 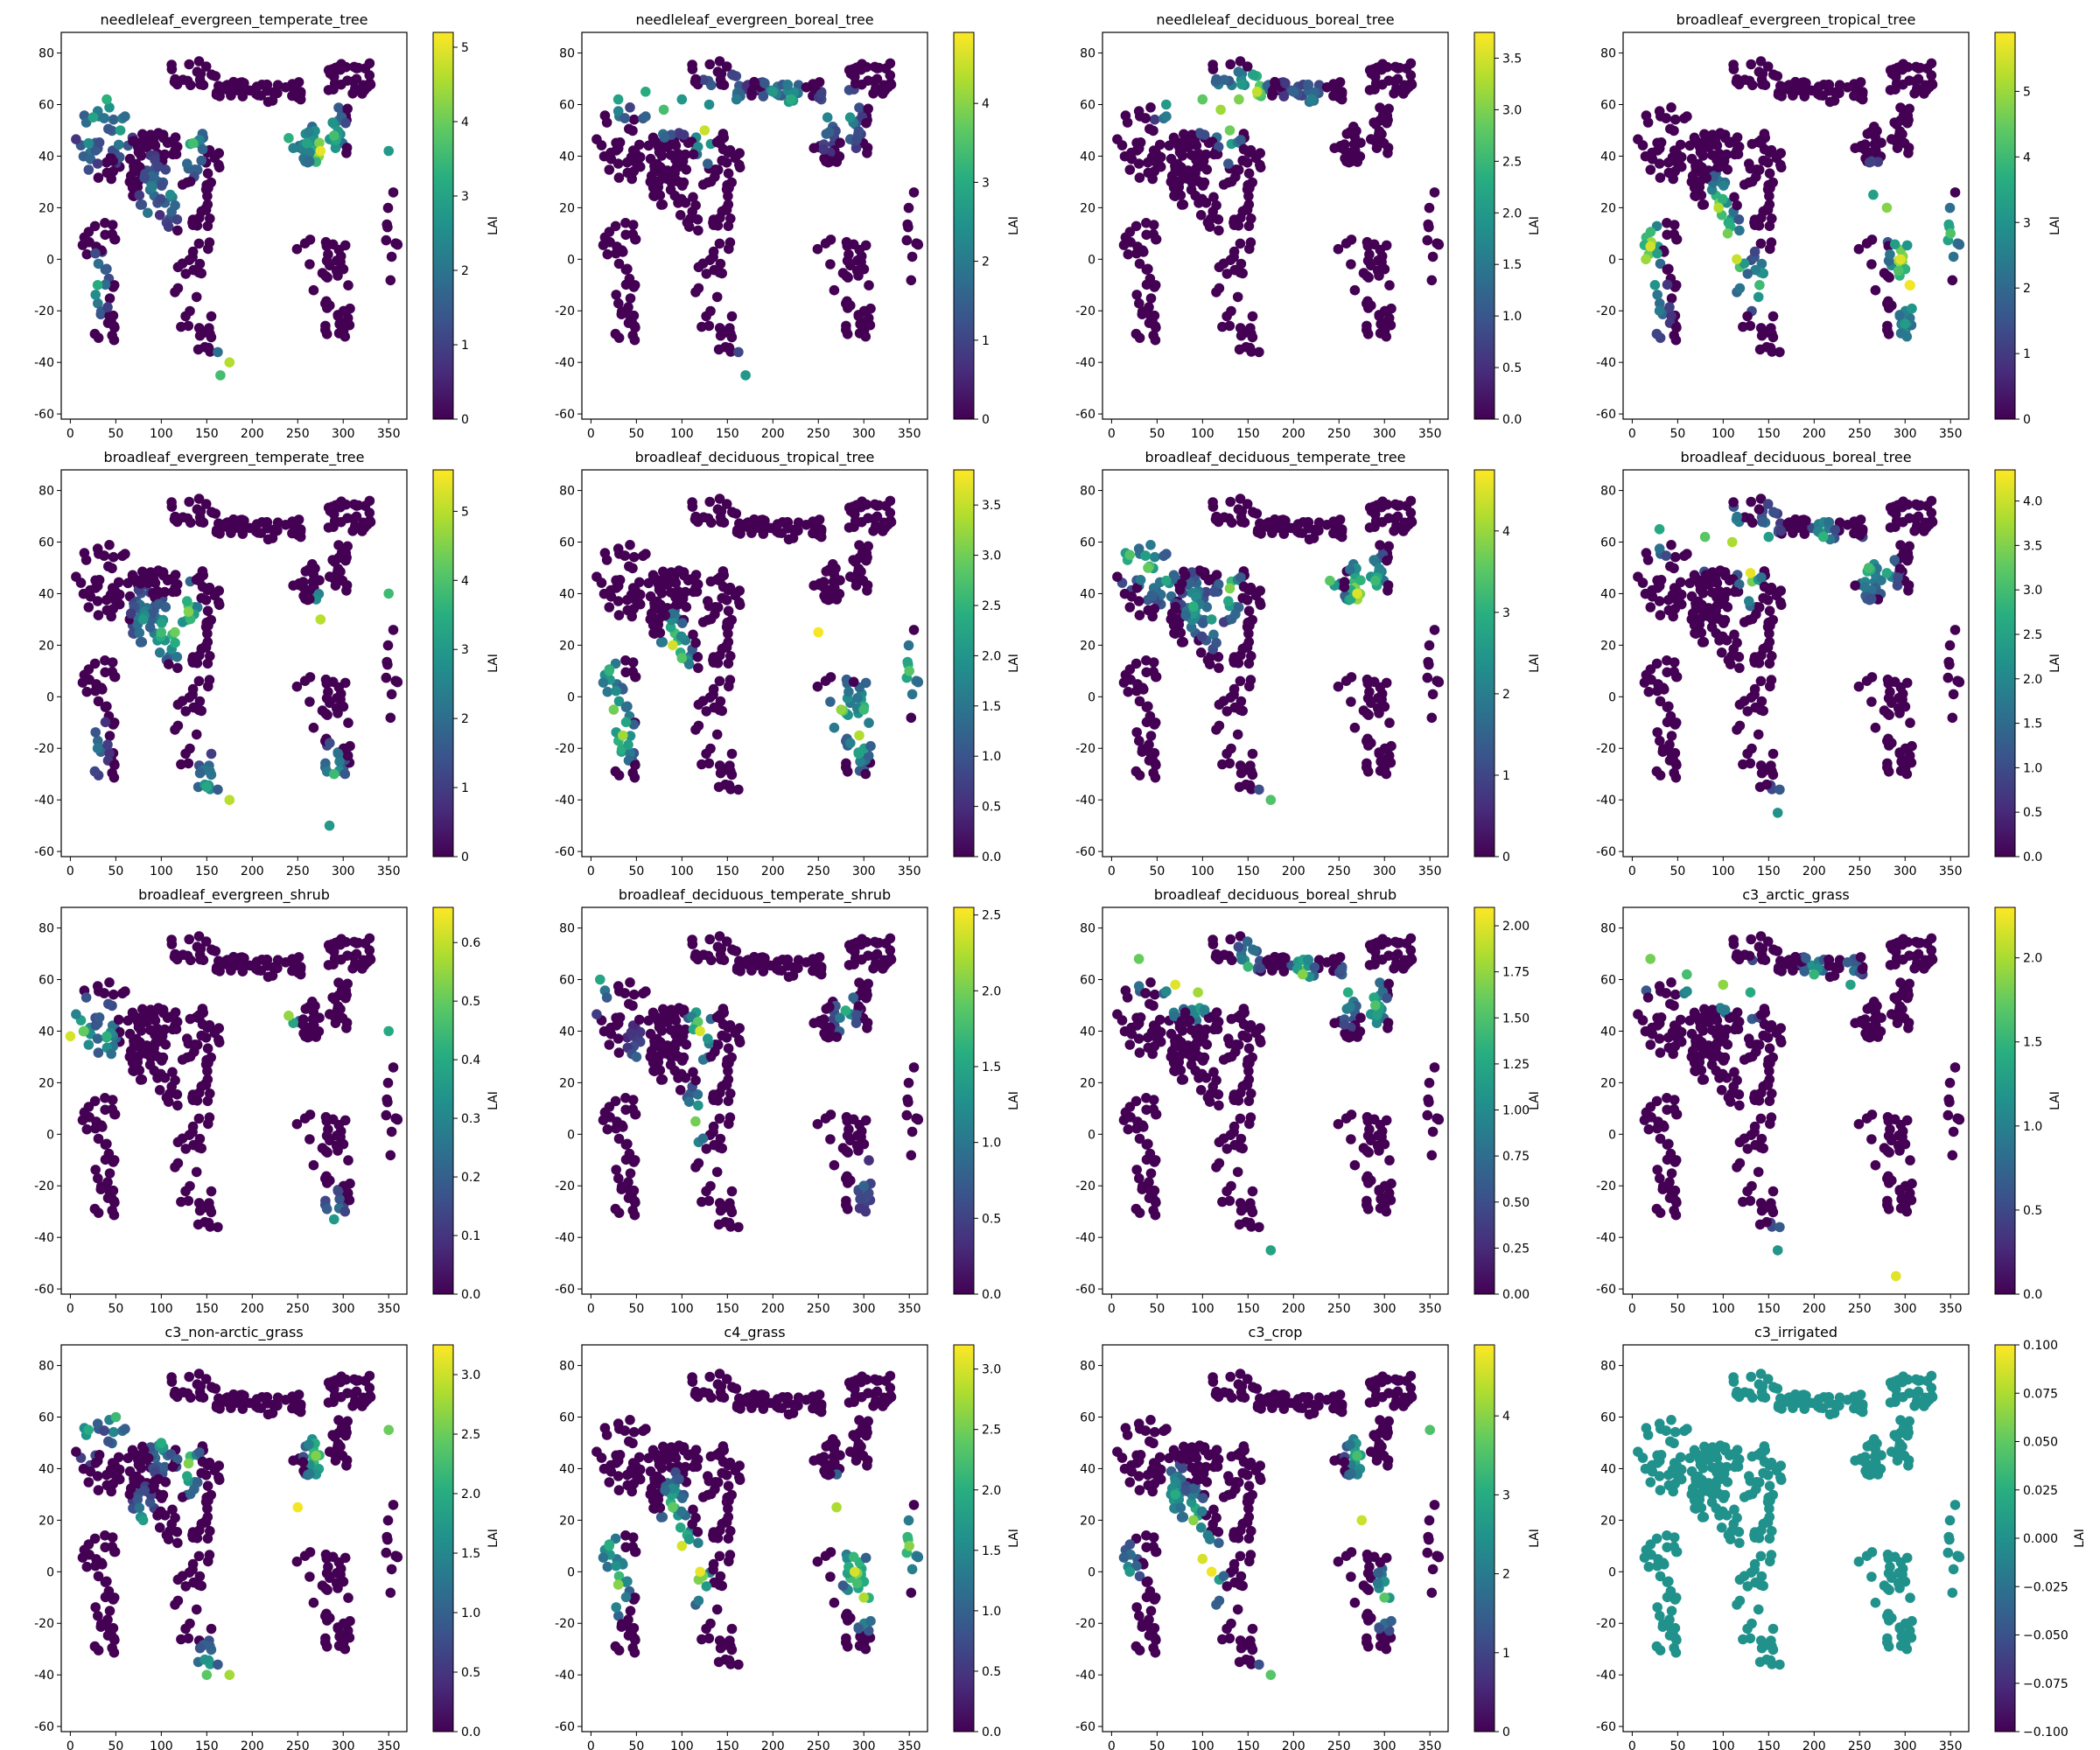 I want to click on y-tick-label: -60, so click(x=44, y=1290).